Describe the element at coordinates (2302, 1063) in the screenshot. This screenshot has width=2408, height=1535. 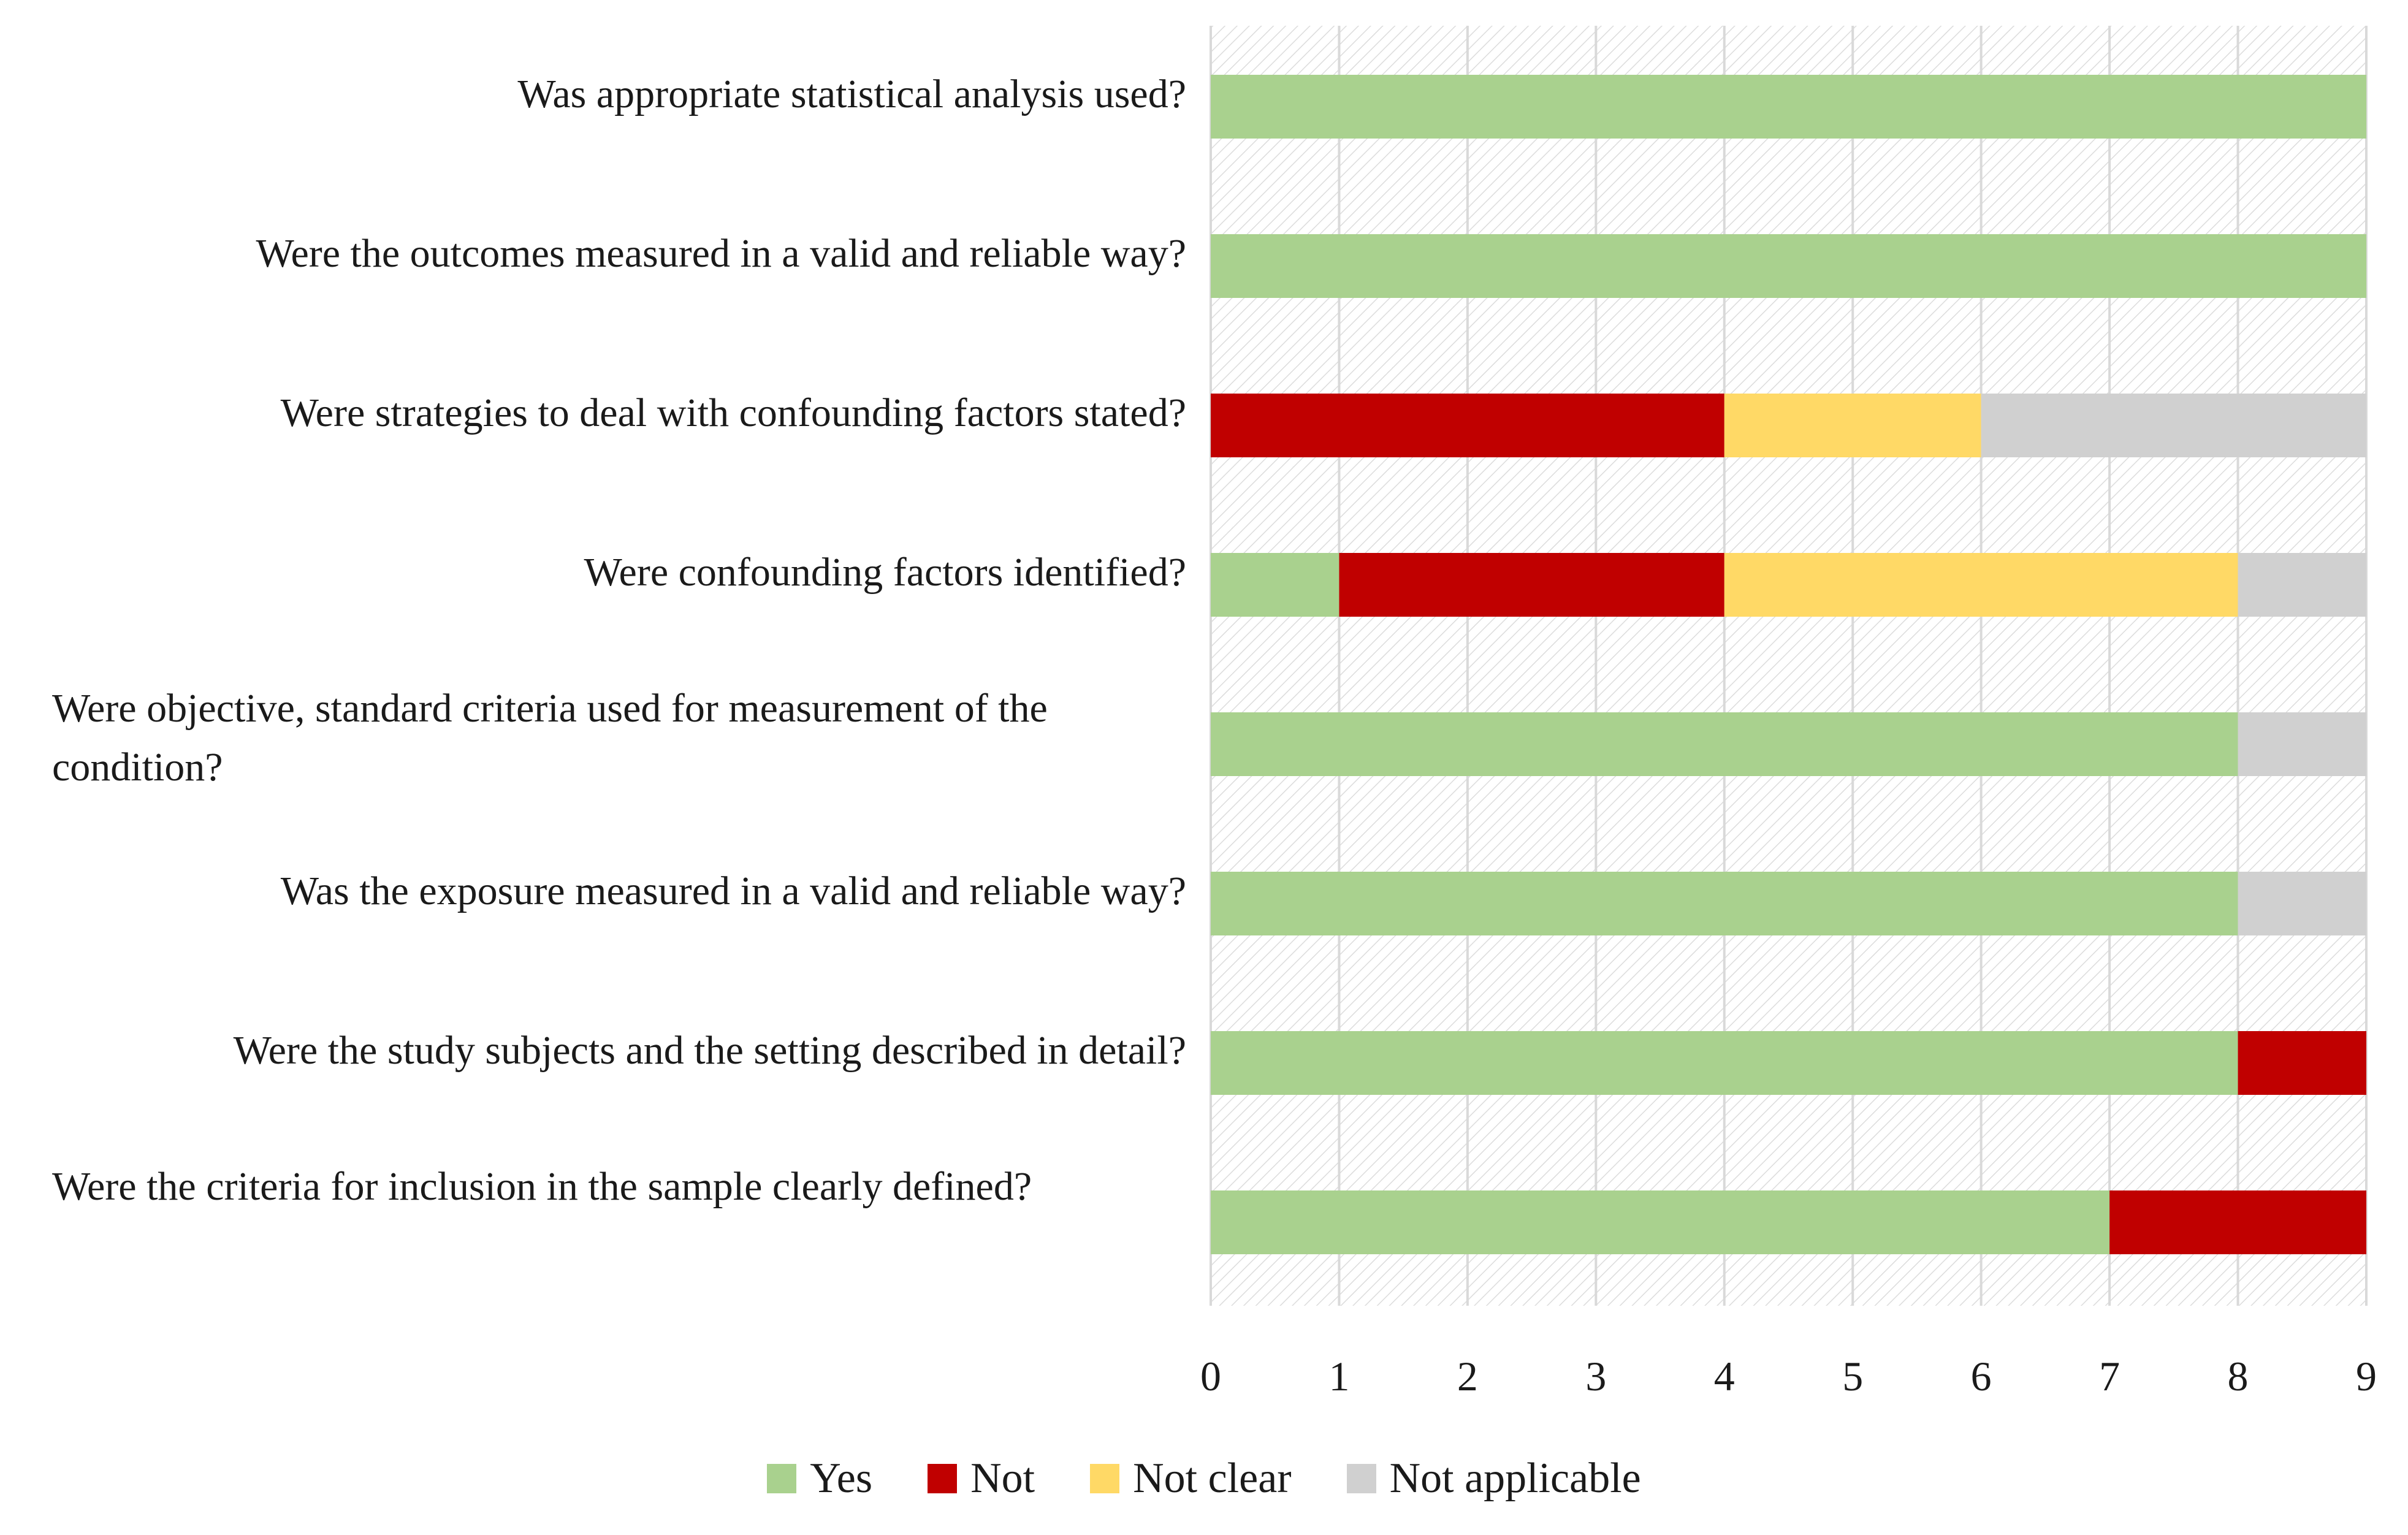
I see `bar-6-not` at that location.